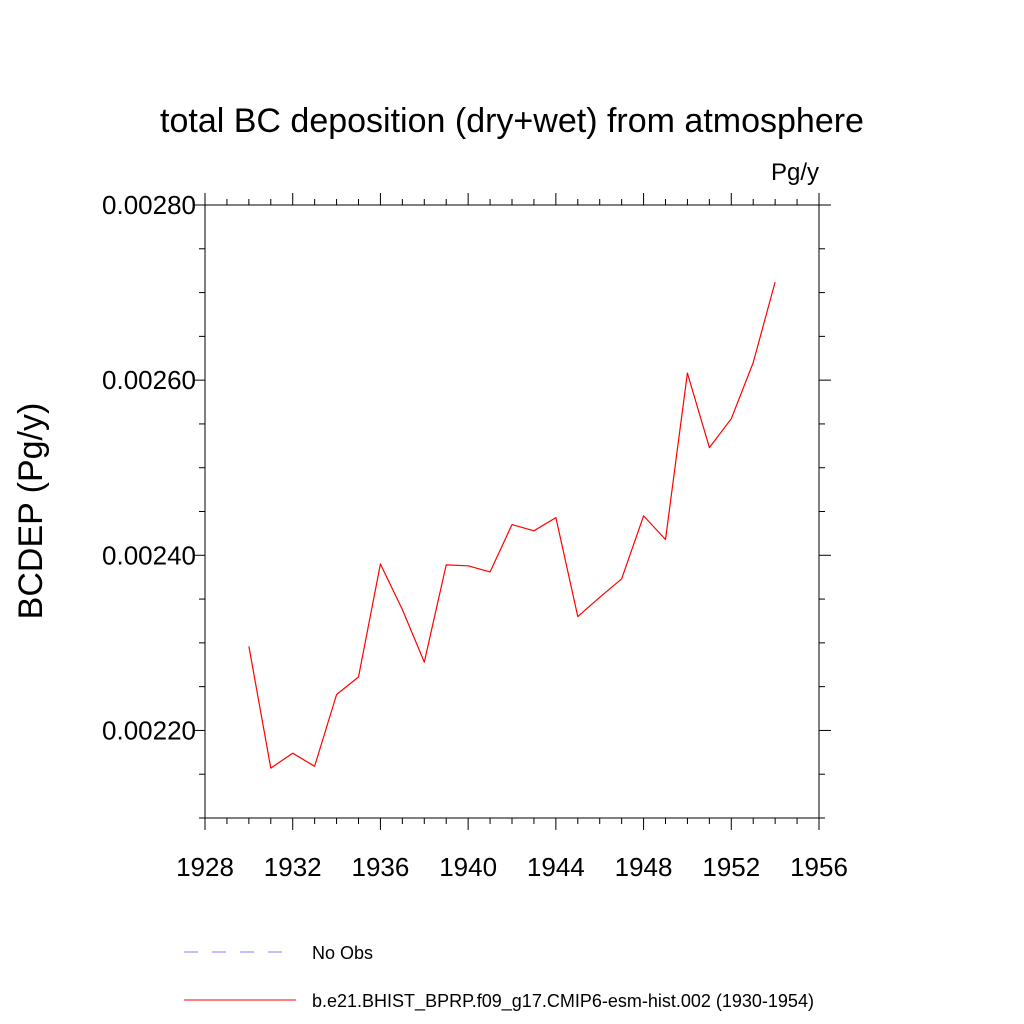  I want to click on x-tick-label: 1944, so click(556, 867).